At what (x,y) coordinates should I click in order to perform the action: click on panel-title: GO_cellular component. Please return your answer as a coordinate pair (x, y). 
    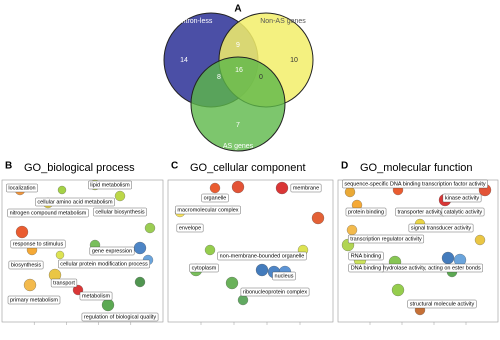
    Looking at the image, I should click on (248, 168).